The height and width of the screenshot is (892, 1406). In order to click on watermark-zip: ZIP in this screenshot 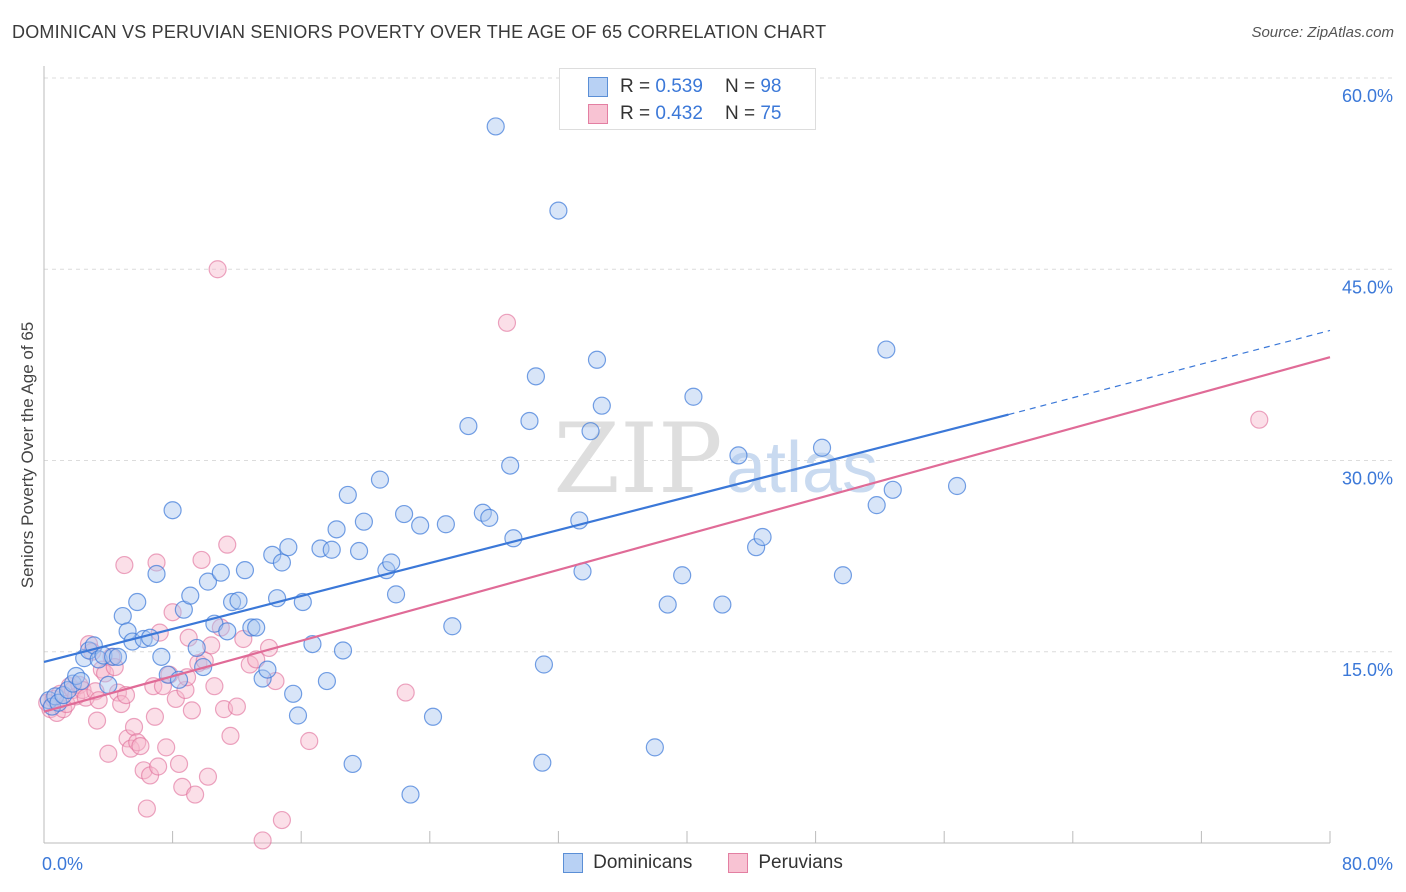, I will do `click(637, 459)`.